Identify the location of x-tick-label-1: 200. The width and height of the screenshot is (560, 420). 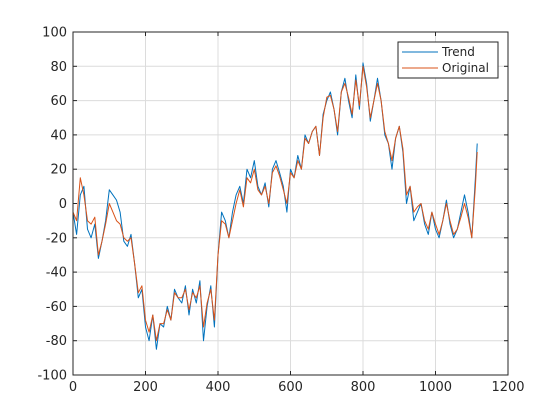
(145, 387).